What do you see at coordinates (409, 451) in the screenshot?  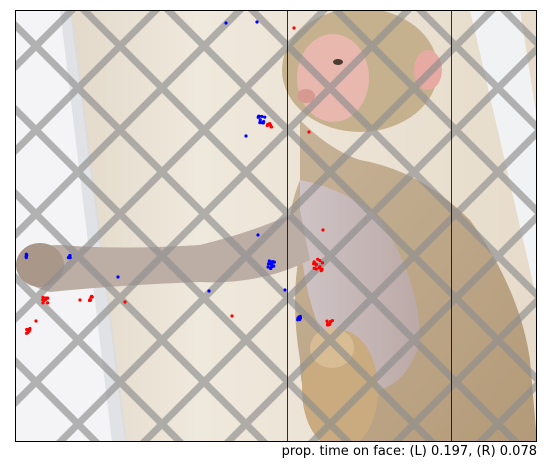 I see `face-proportion-caption: prop. time on face: (L) 0.197, (R) 0.078` at bounding box center [409, 451].